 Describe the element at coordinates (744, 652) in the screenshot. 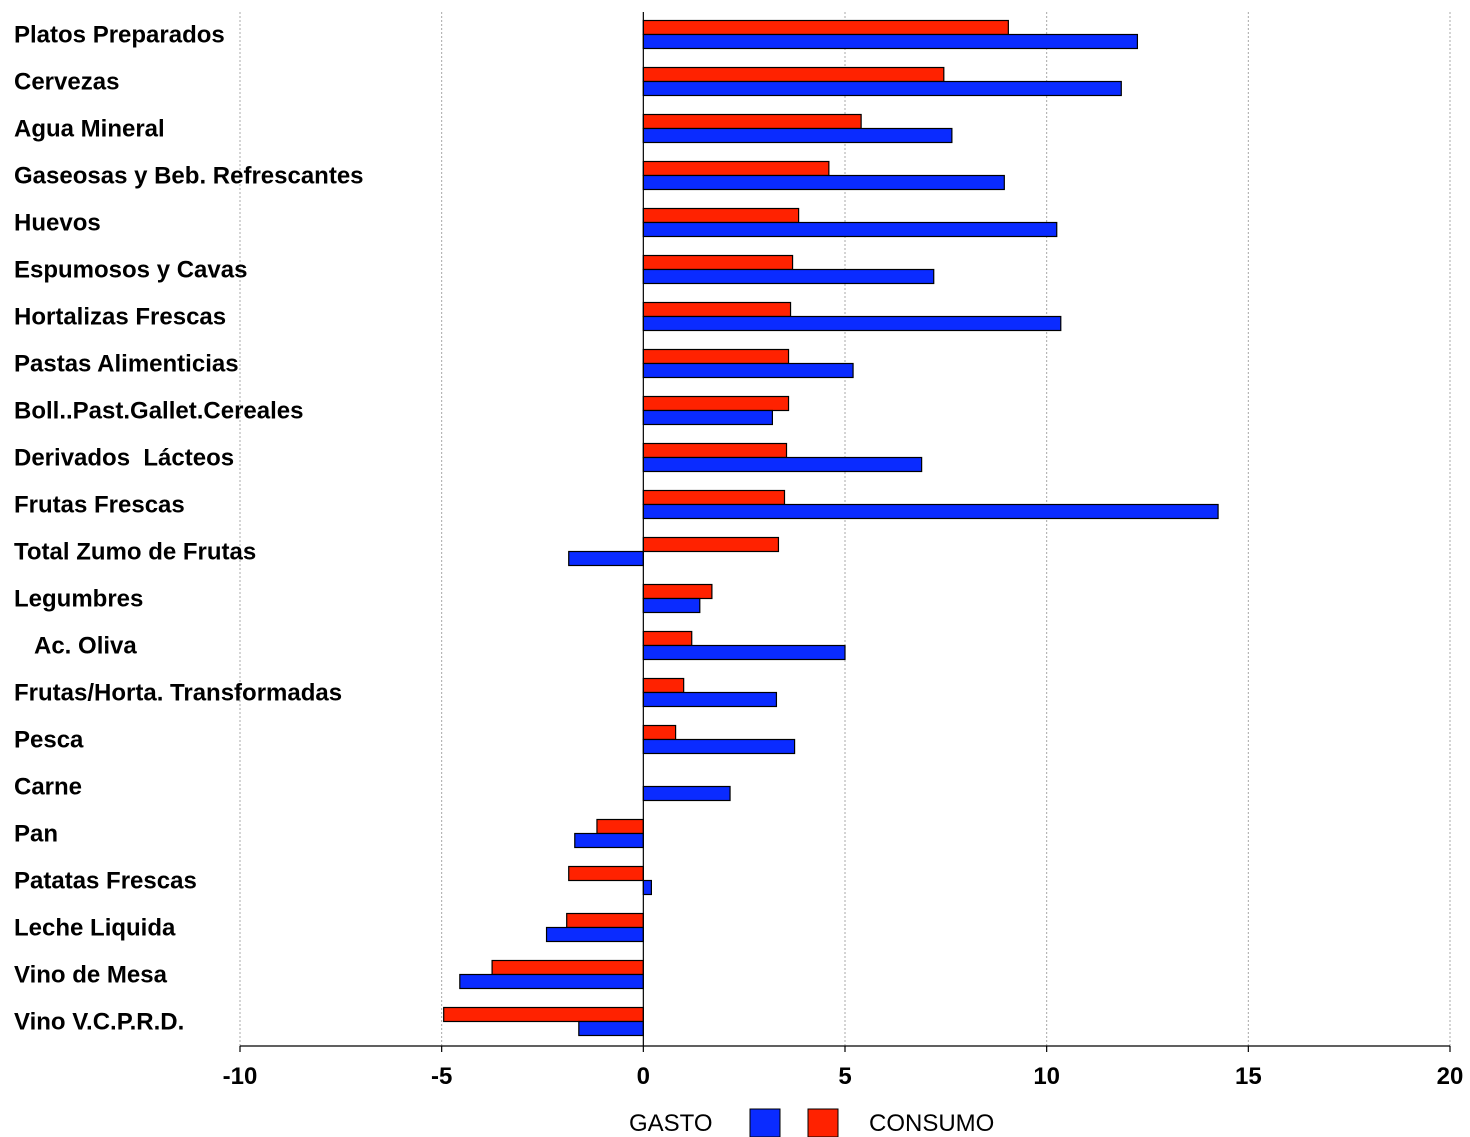

I see `bar-gasto-ac-oliva` at that location.